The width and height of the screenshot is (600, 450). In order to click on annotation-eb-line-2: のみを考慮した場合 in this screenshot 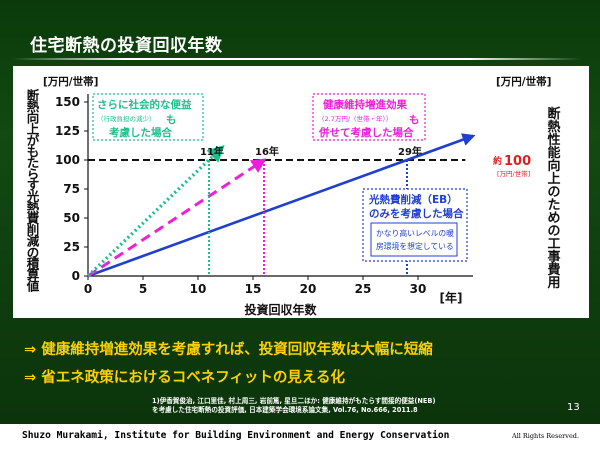, I will do `click(416, 213)`.